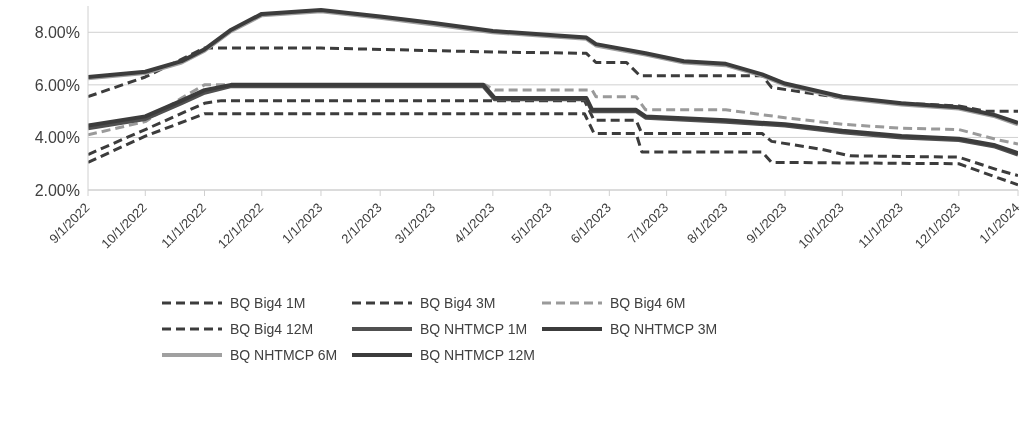 Image resolution: width=1023 pixels, height=439 pixels. What do you see at coordinates (664, 329) in the screenshot?
I see `legend-label: BQ NHTMCP 3M` at bounding box center [664, 329].